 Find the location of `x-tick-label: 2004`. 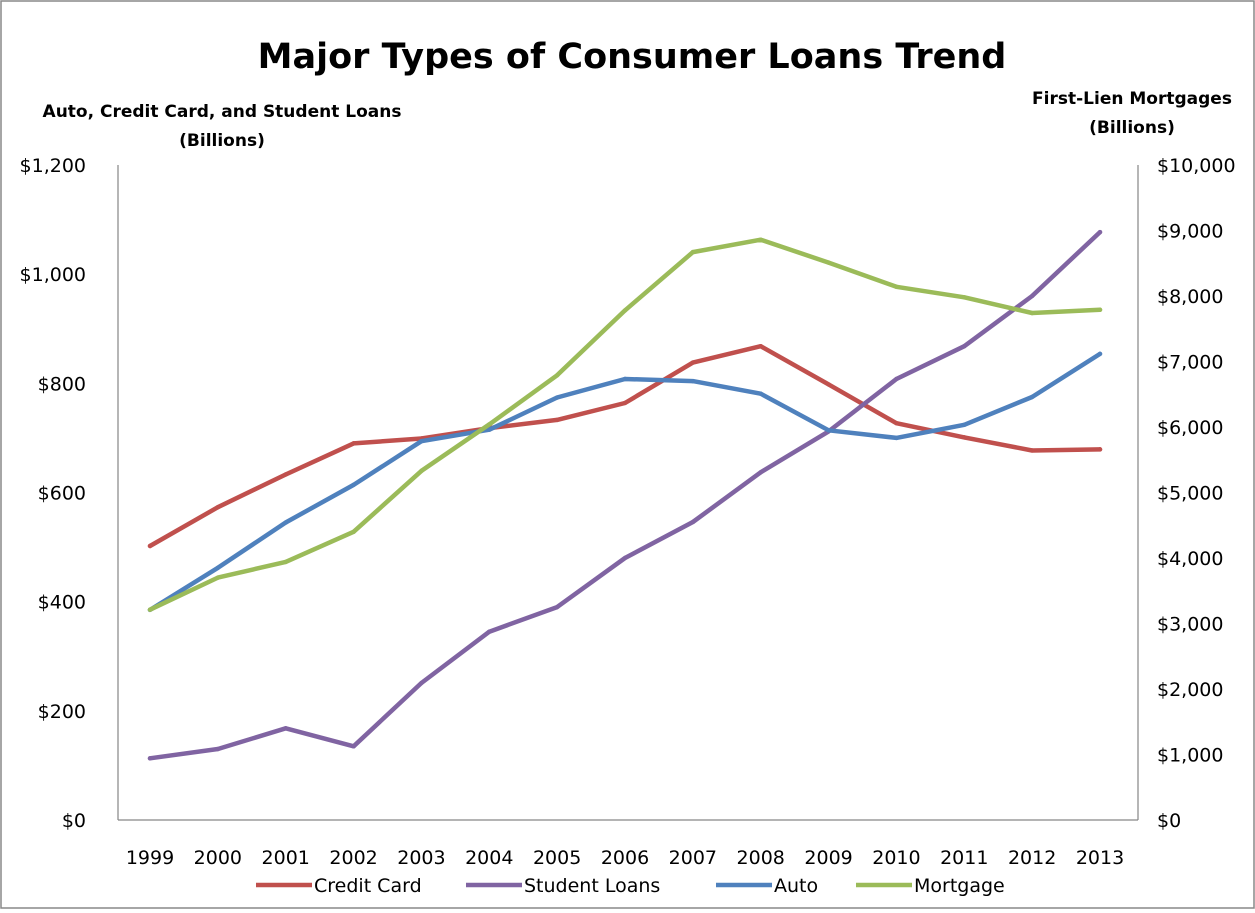

x-tick-label: 2004 is located at coordinates (489, 858).